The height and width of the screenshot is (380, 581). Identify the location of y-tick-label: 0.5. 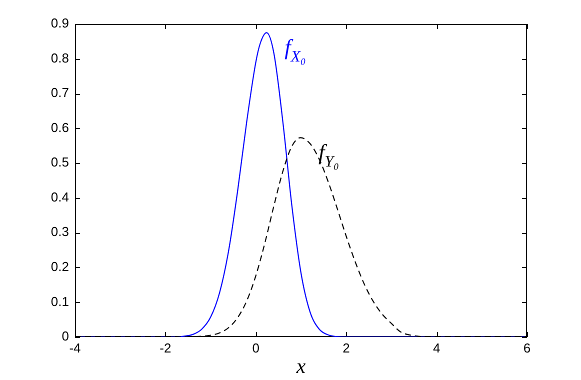
(59, 162).